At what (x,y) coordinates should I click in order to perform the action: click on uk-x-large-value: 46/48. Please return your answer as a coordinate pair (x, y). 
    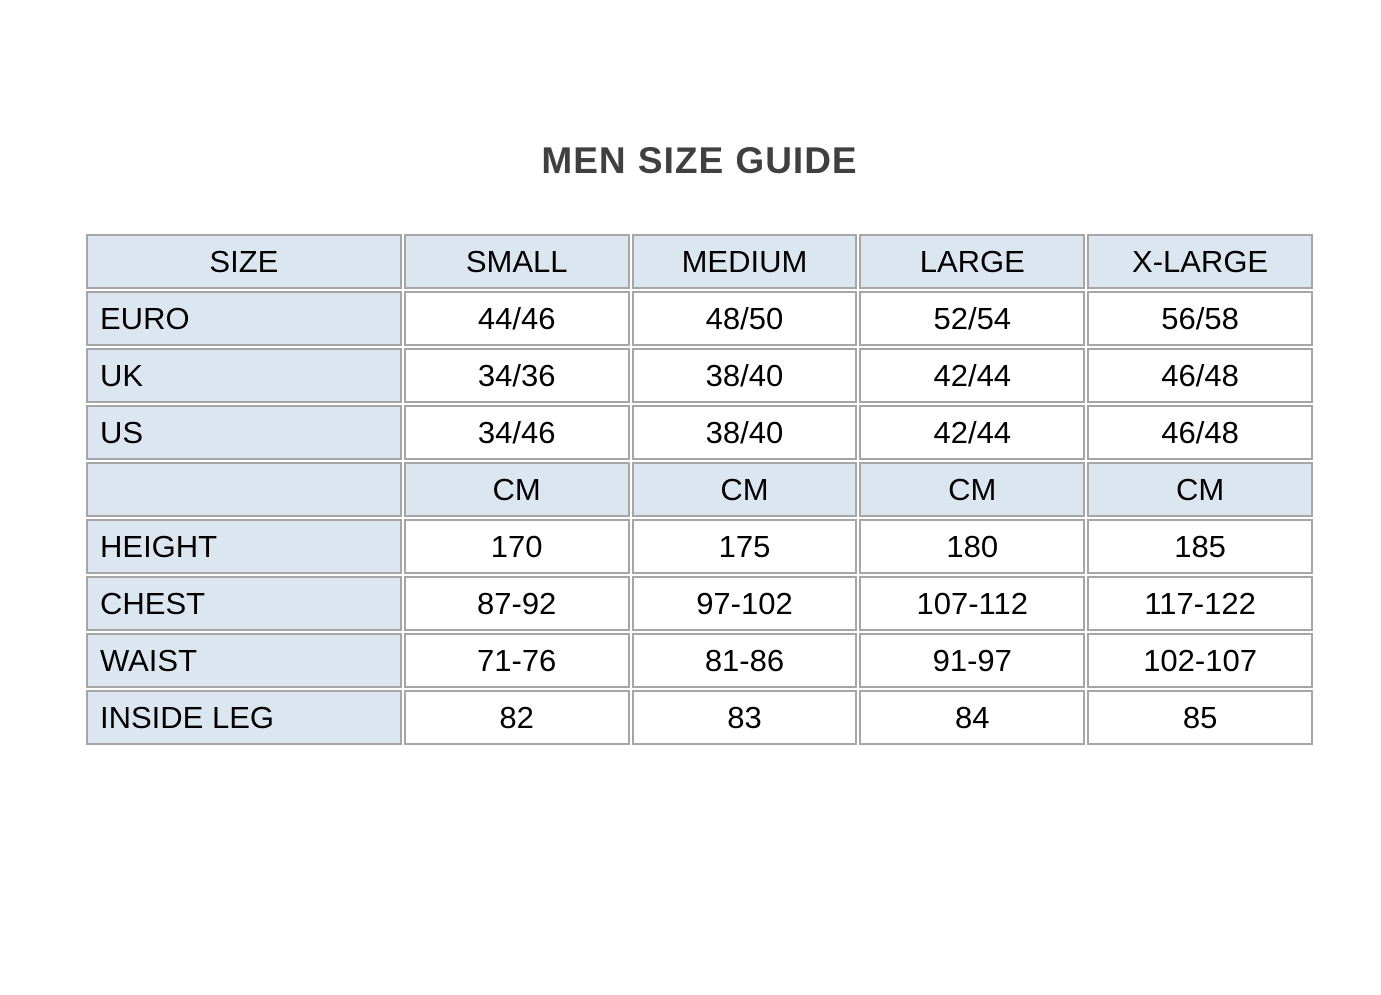
    Looking at the image, I should click on (1200, 375).